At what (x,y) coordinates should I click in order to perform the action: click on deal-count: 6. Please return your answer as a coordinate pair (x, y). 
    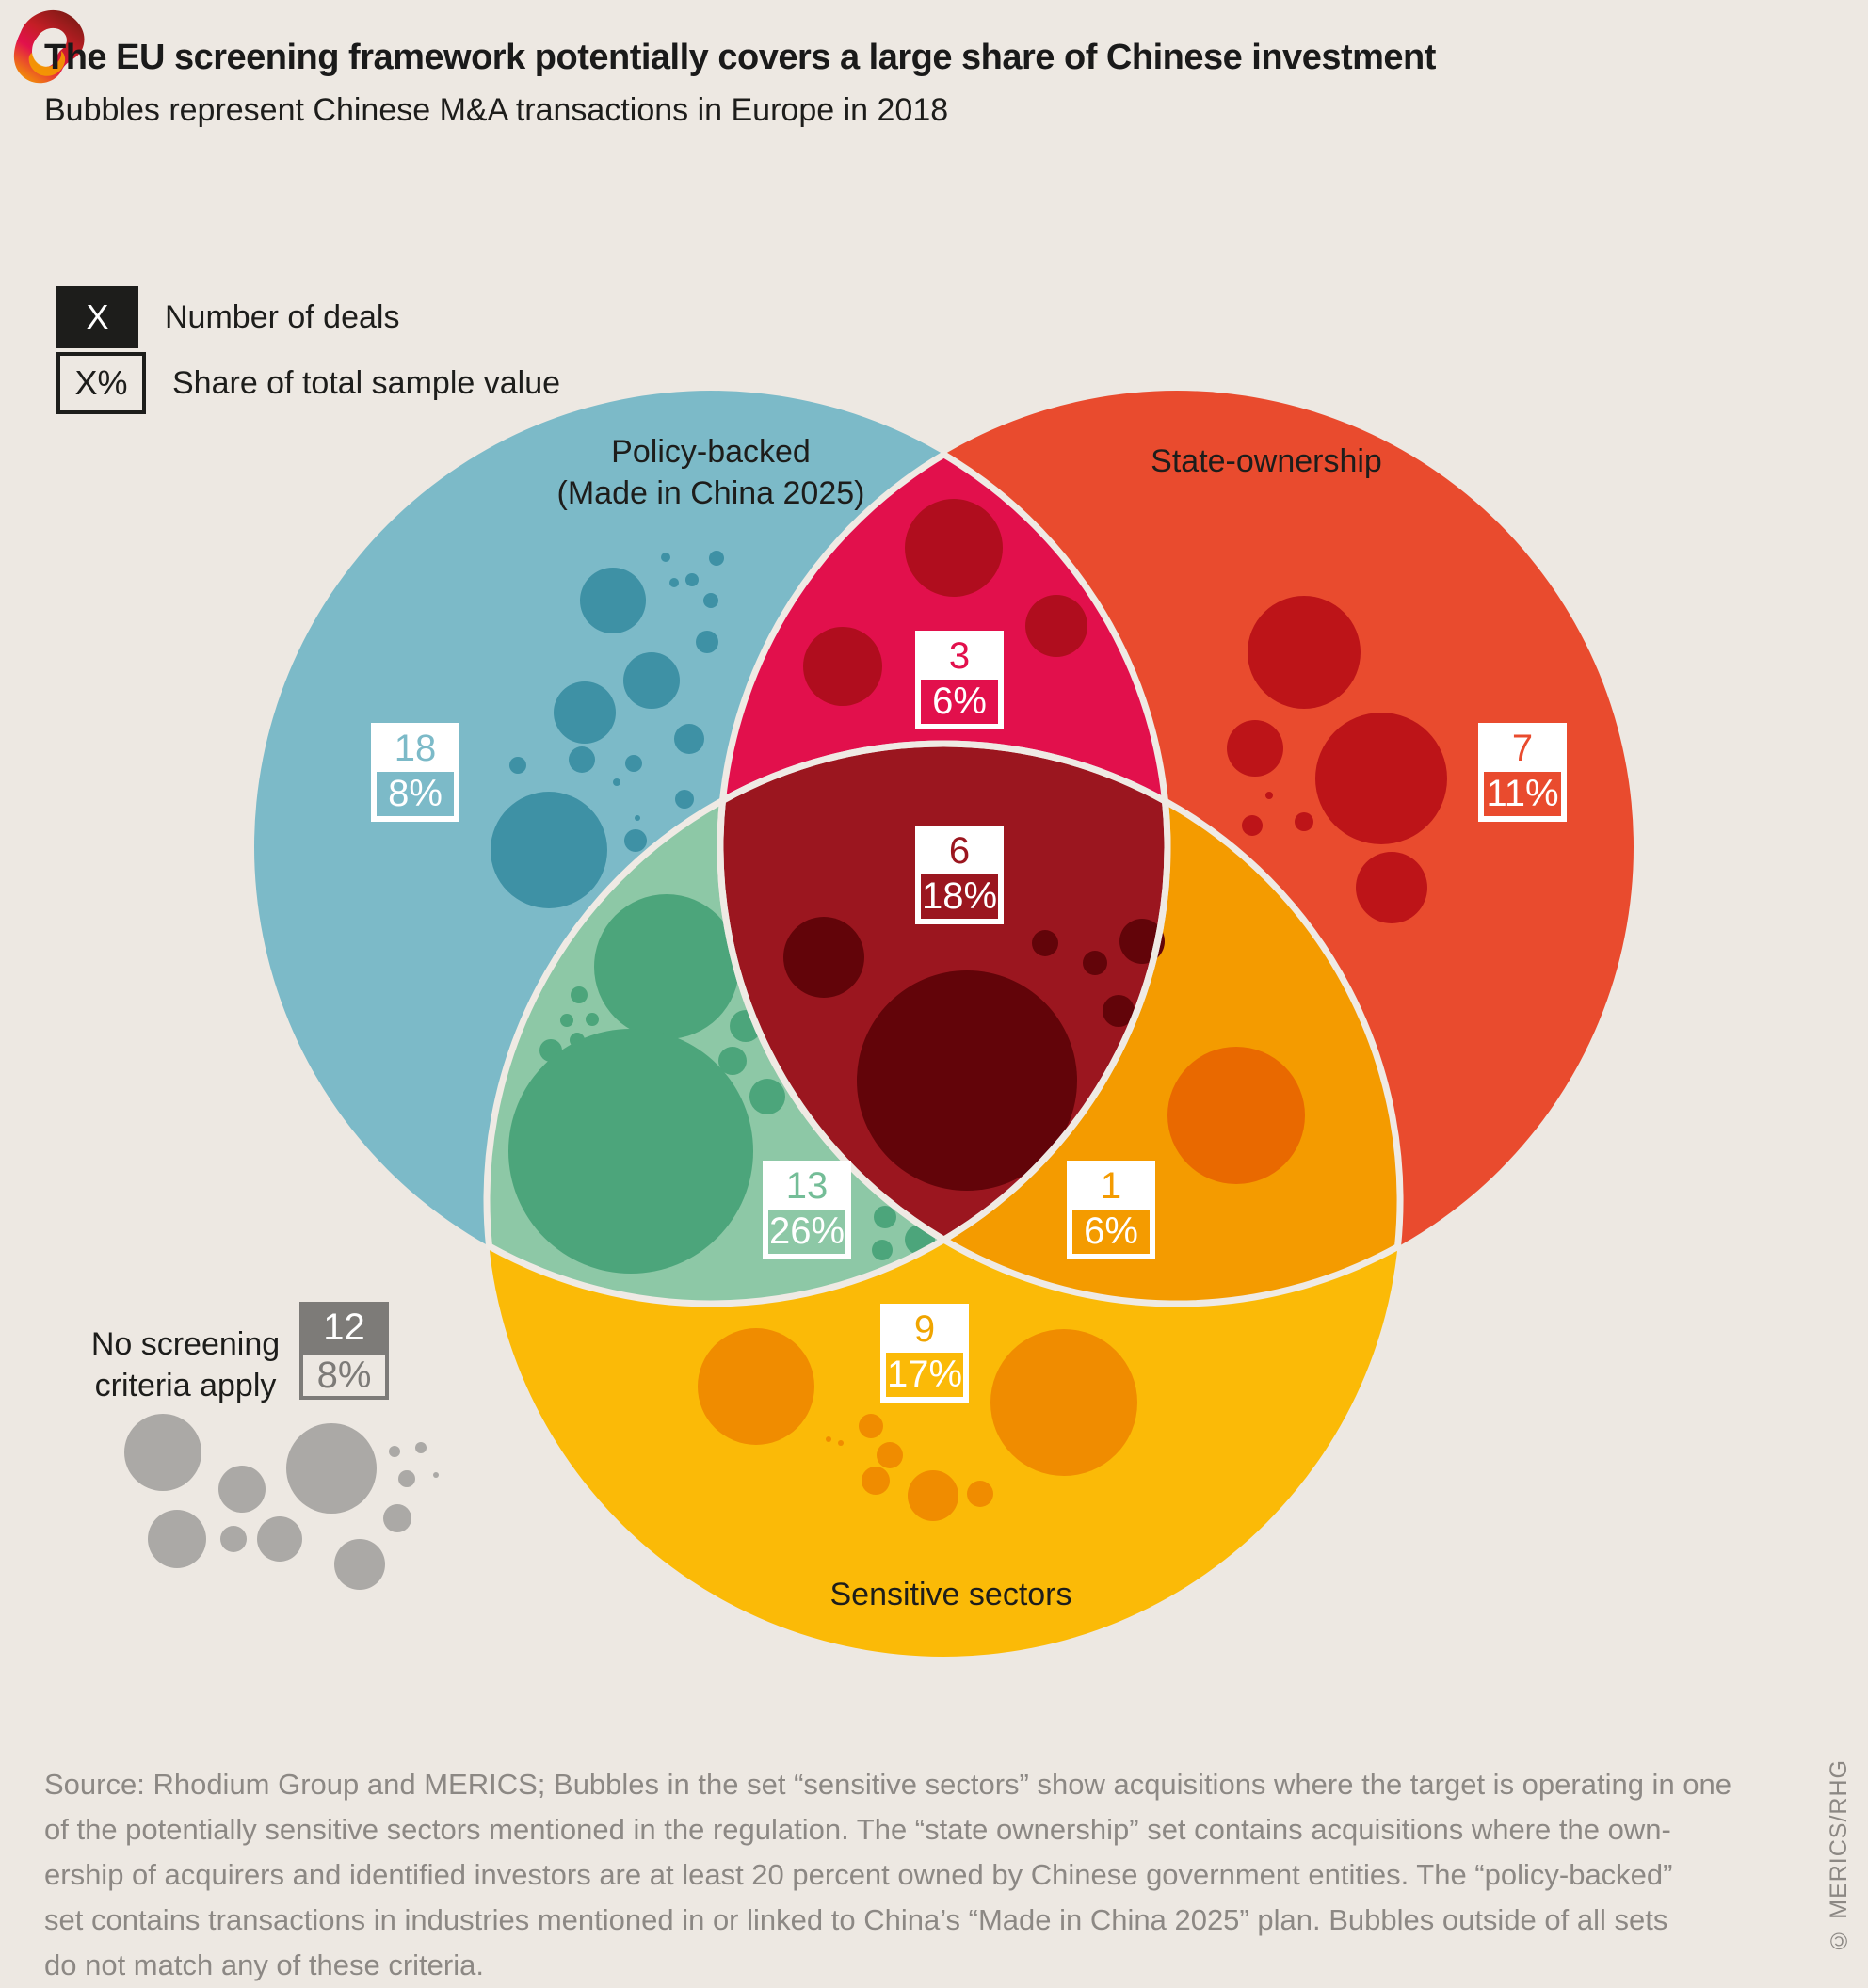
    Looking at the image, I should click on (959, 851).